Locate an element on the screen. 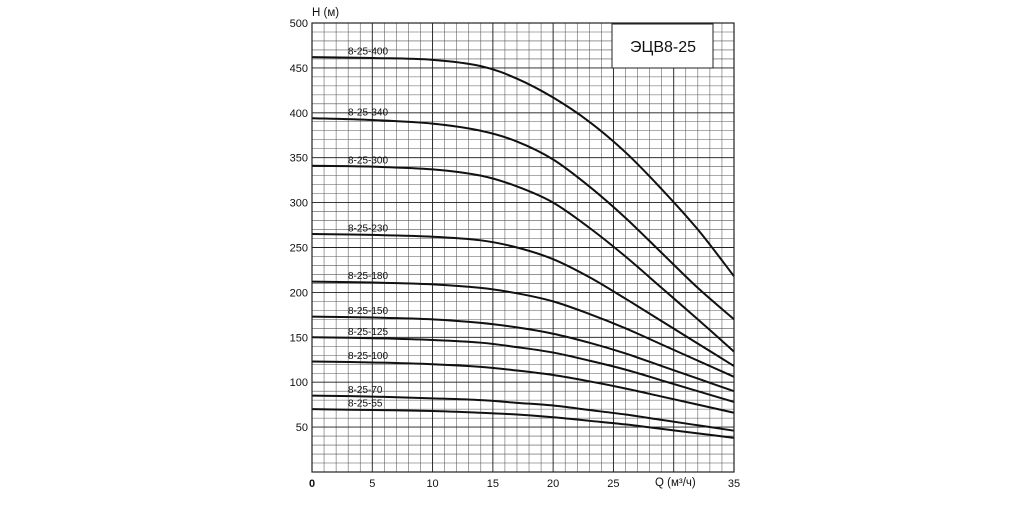 This screenshot has height=505, width=1030. y-axis-label: H (м) is located at coordinates (325, 13).